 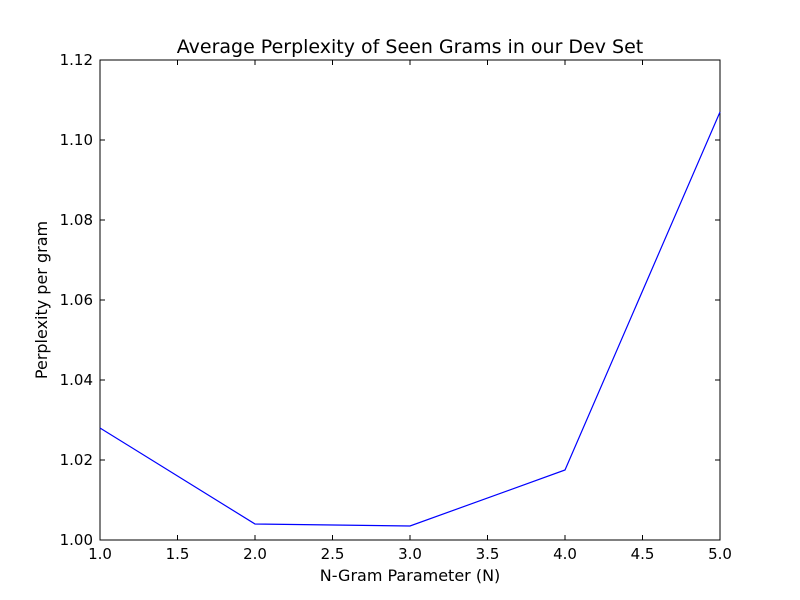 I want to click on x-tick-label: 1.0, so click(x=100, y=554).